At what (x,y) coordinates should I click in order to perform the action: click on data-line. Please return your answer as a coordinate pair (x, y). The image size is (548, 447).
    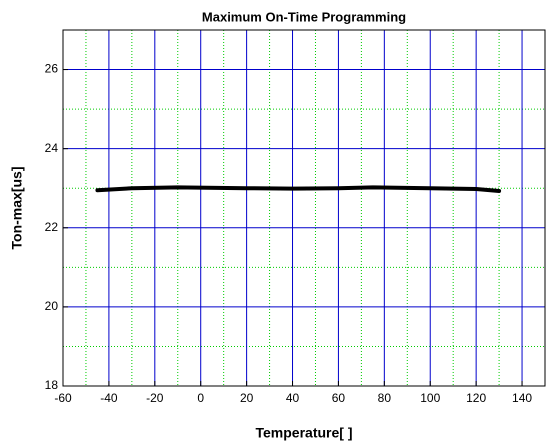
    Looking at the image, I should click on (298, 189).